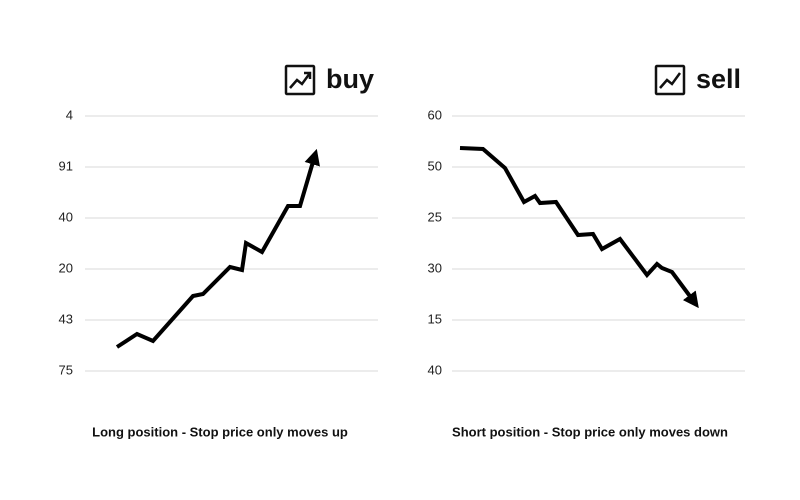 The width and height of the screenshot is (800, 500). Describe the element at coordinates (435, 216) in the screenshot. I see `axis-label: 25` at that location.